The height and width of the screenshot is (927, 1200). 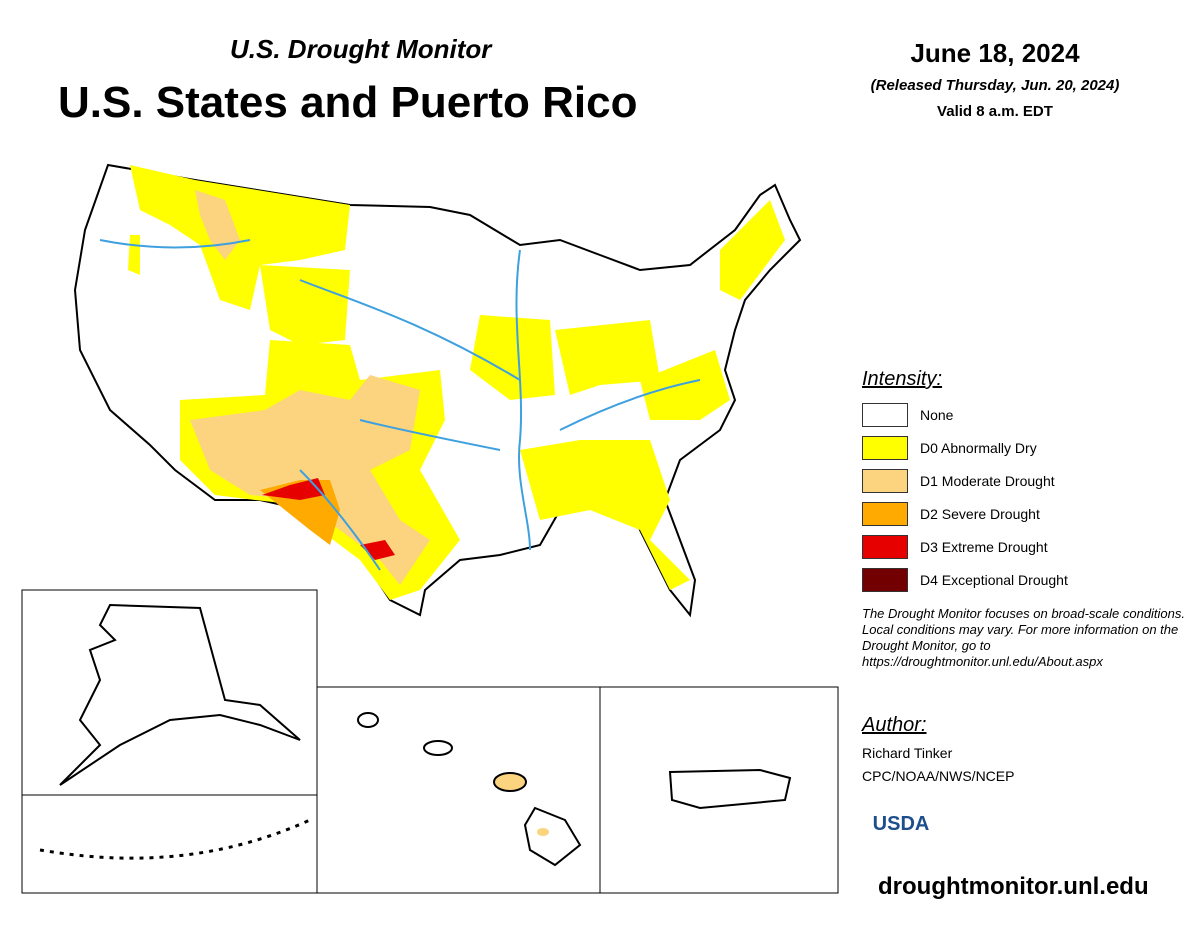 I want to click on valid-time: Valid 8 a.m. EDT, so click(x=995, y=111).